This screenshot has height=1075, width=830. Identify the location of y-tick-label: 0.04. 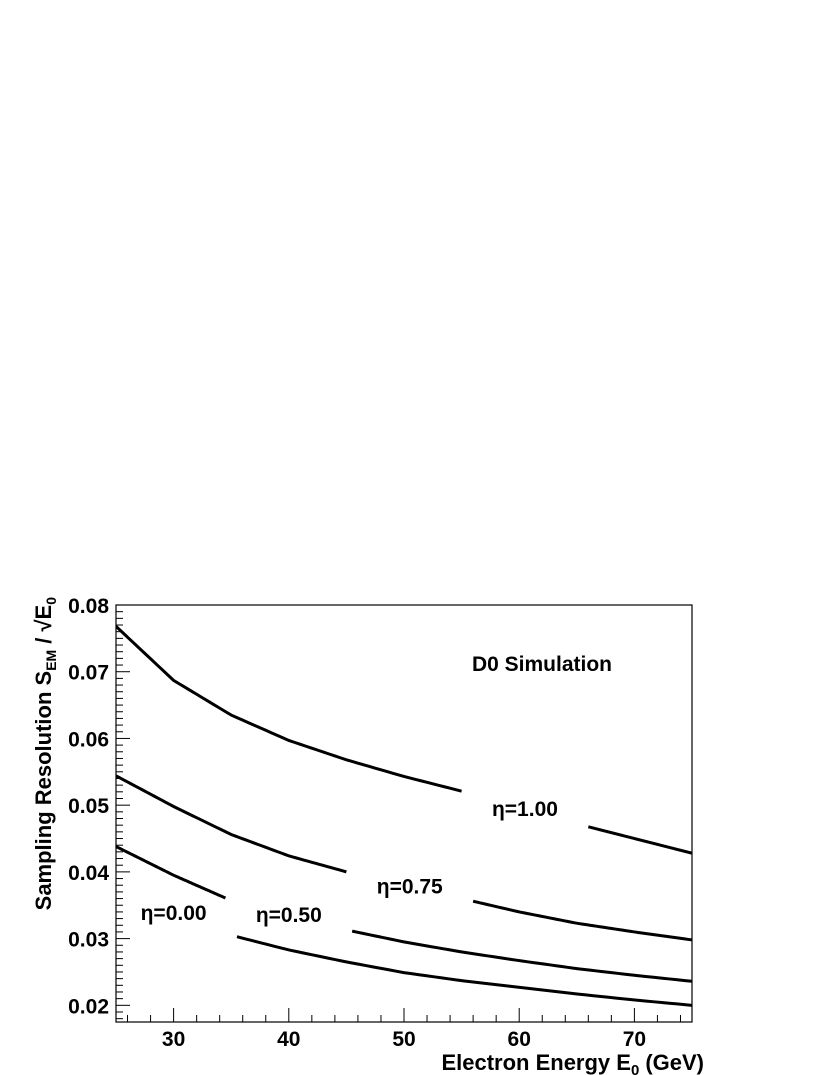
(88, 873).